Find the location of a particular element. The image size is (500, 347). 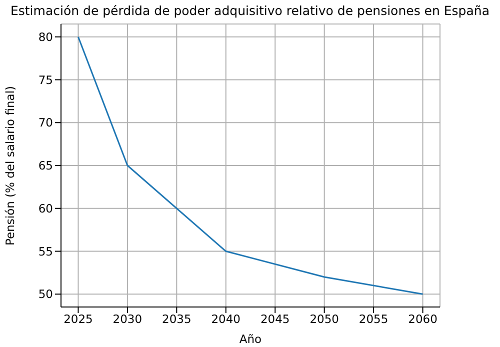

y-tick-label: 80 is located at coordinates (45, 37).